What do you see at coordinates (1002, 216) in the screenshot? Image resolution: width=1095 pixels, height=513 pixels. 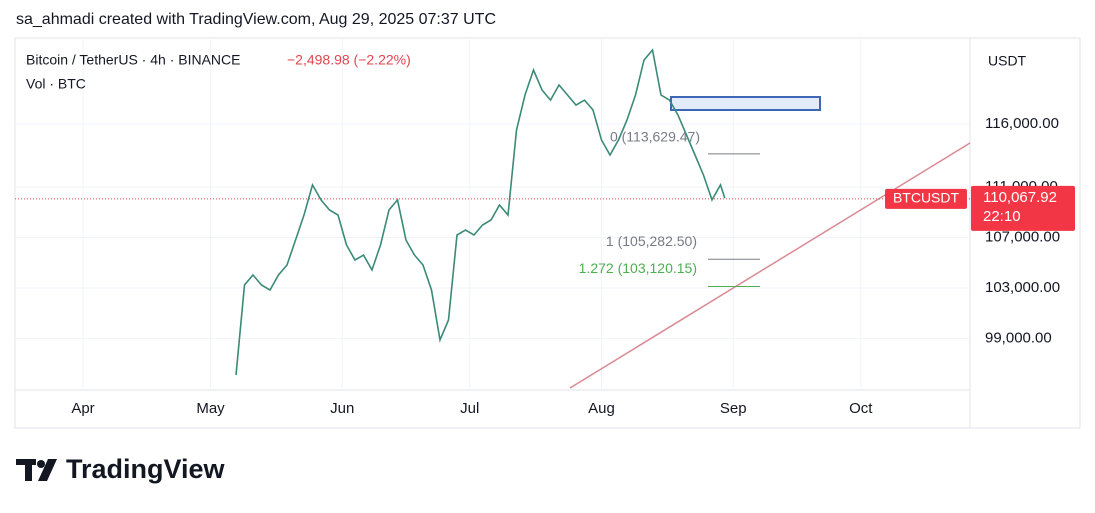 I see `countdown: 22:10` at bounding box center [1002, 216].